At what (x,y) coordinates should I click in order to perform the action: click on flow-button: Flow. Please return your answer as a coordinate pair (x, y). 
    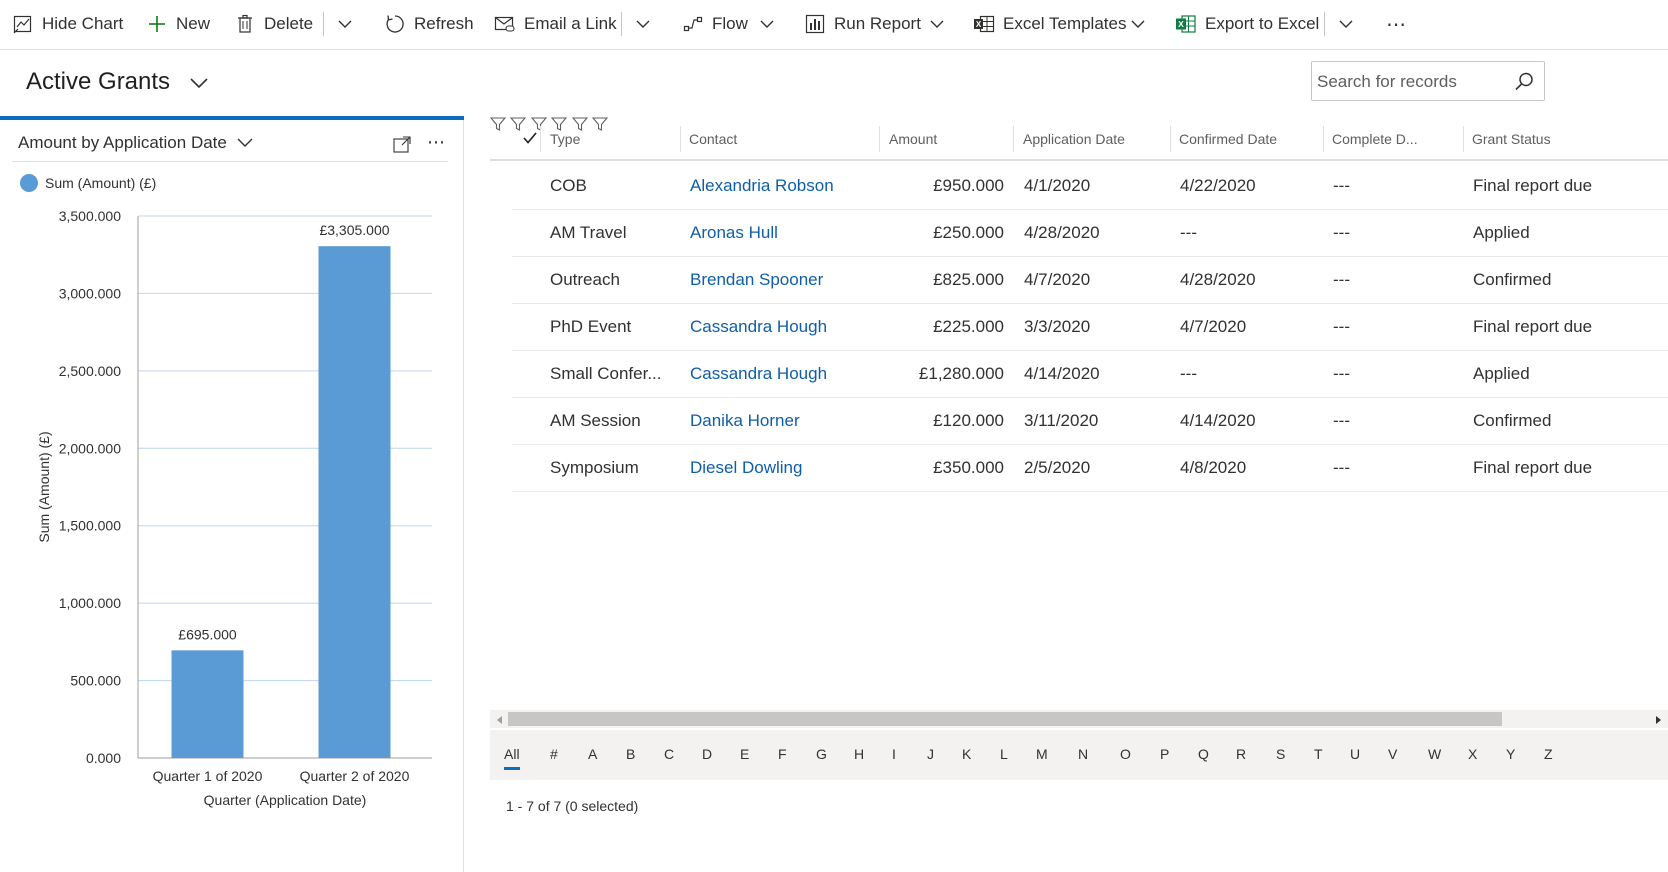
    Looking at the image, I should click on (715, 24).